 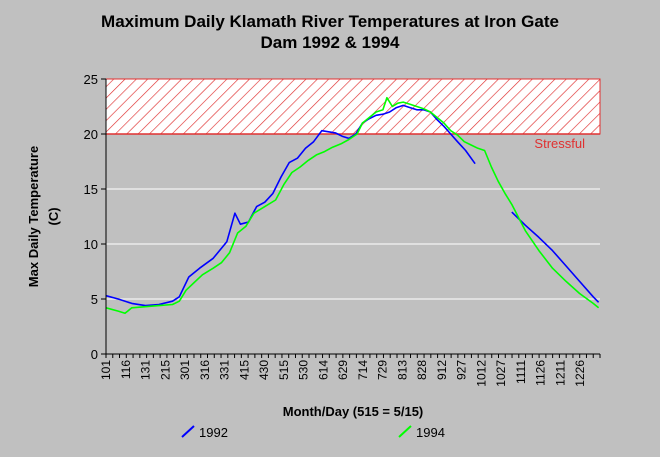 What do you see at coordinates (559, 143) in the screenshot?
I see `stressful-label: Stressful` at bounding box center [559, 143].